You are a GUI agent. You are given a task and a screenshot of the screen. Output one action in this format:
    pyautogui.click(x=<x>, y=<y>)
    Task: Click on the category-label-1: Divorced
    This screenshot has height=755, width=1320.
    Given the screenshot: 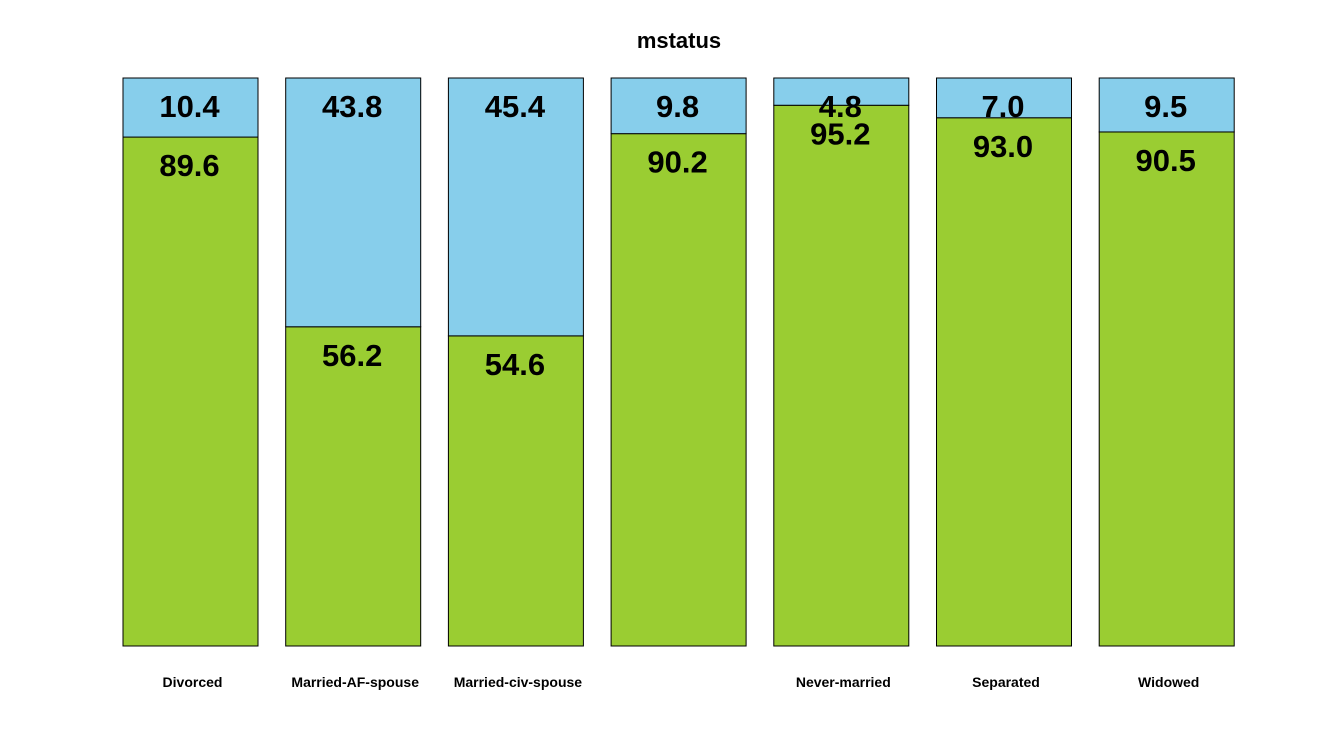 What is the action you would take?
    pyautogui.click(x=193, y=682)
    